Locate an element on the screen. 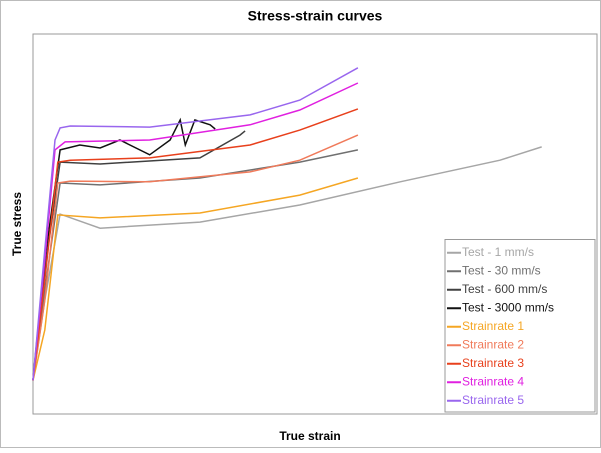  legend-label: Strainrate 4 is located at coordinates (493, 381).